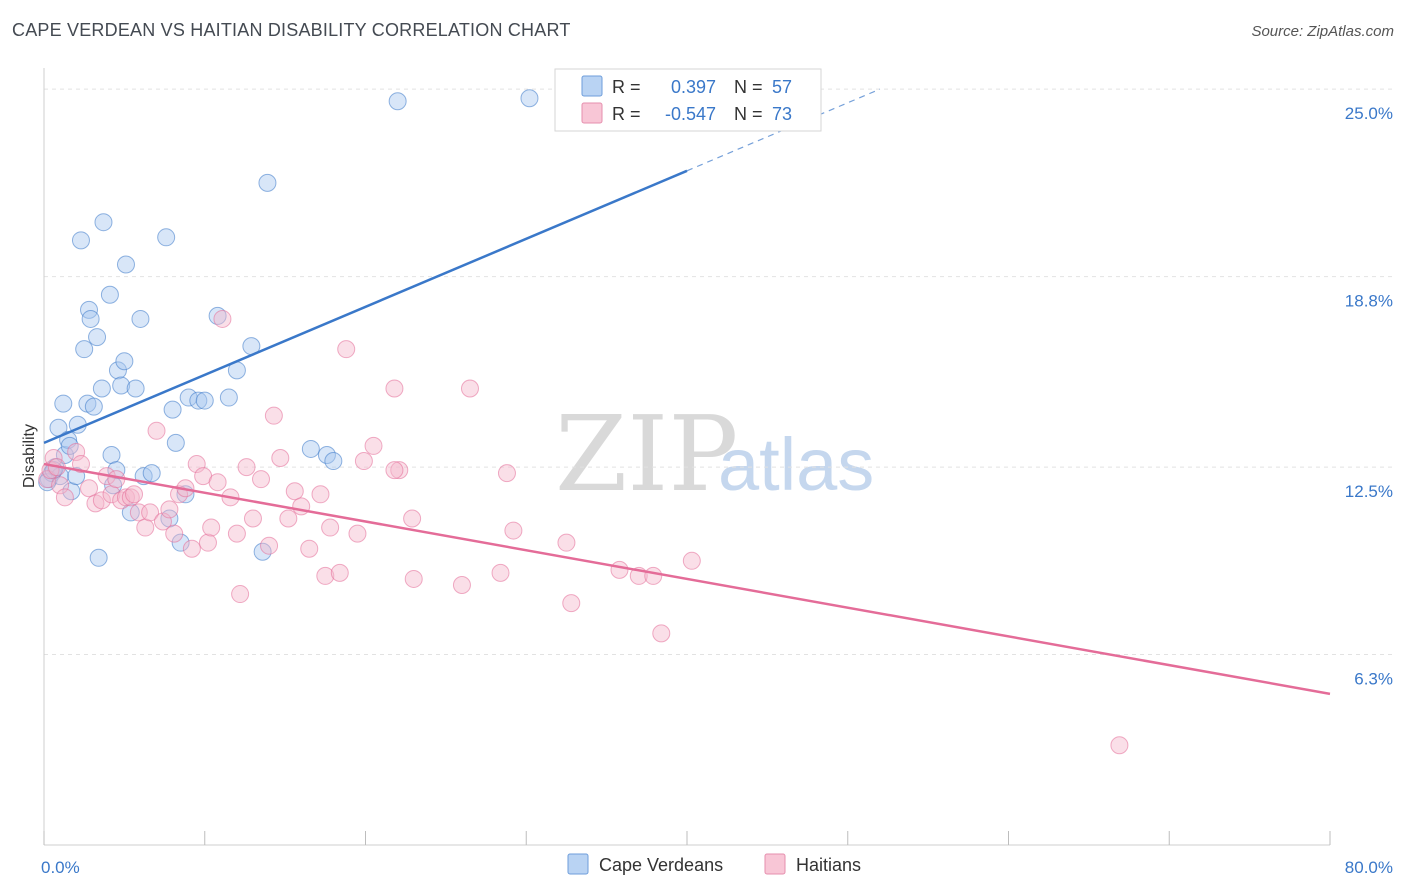  What do you see at coordinates (626, 87) in the screenshot?
I see `legend-r-label-blue: R =` at bounding box center [626, 87].